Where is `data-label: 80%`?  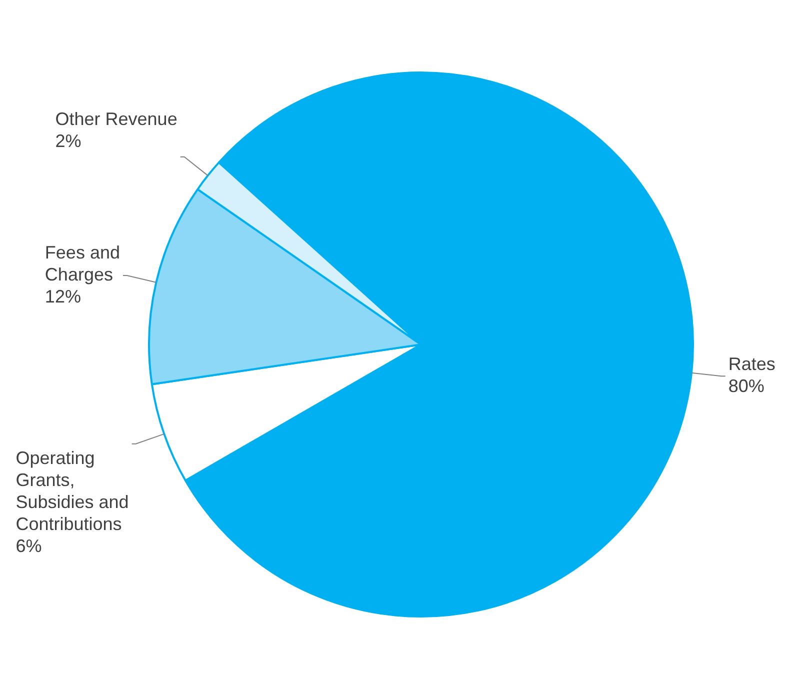
data-label: 80% is located at coordinates (746, 386).